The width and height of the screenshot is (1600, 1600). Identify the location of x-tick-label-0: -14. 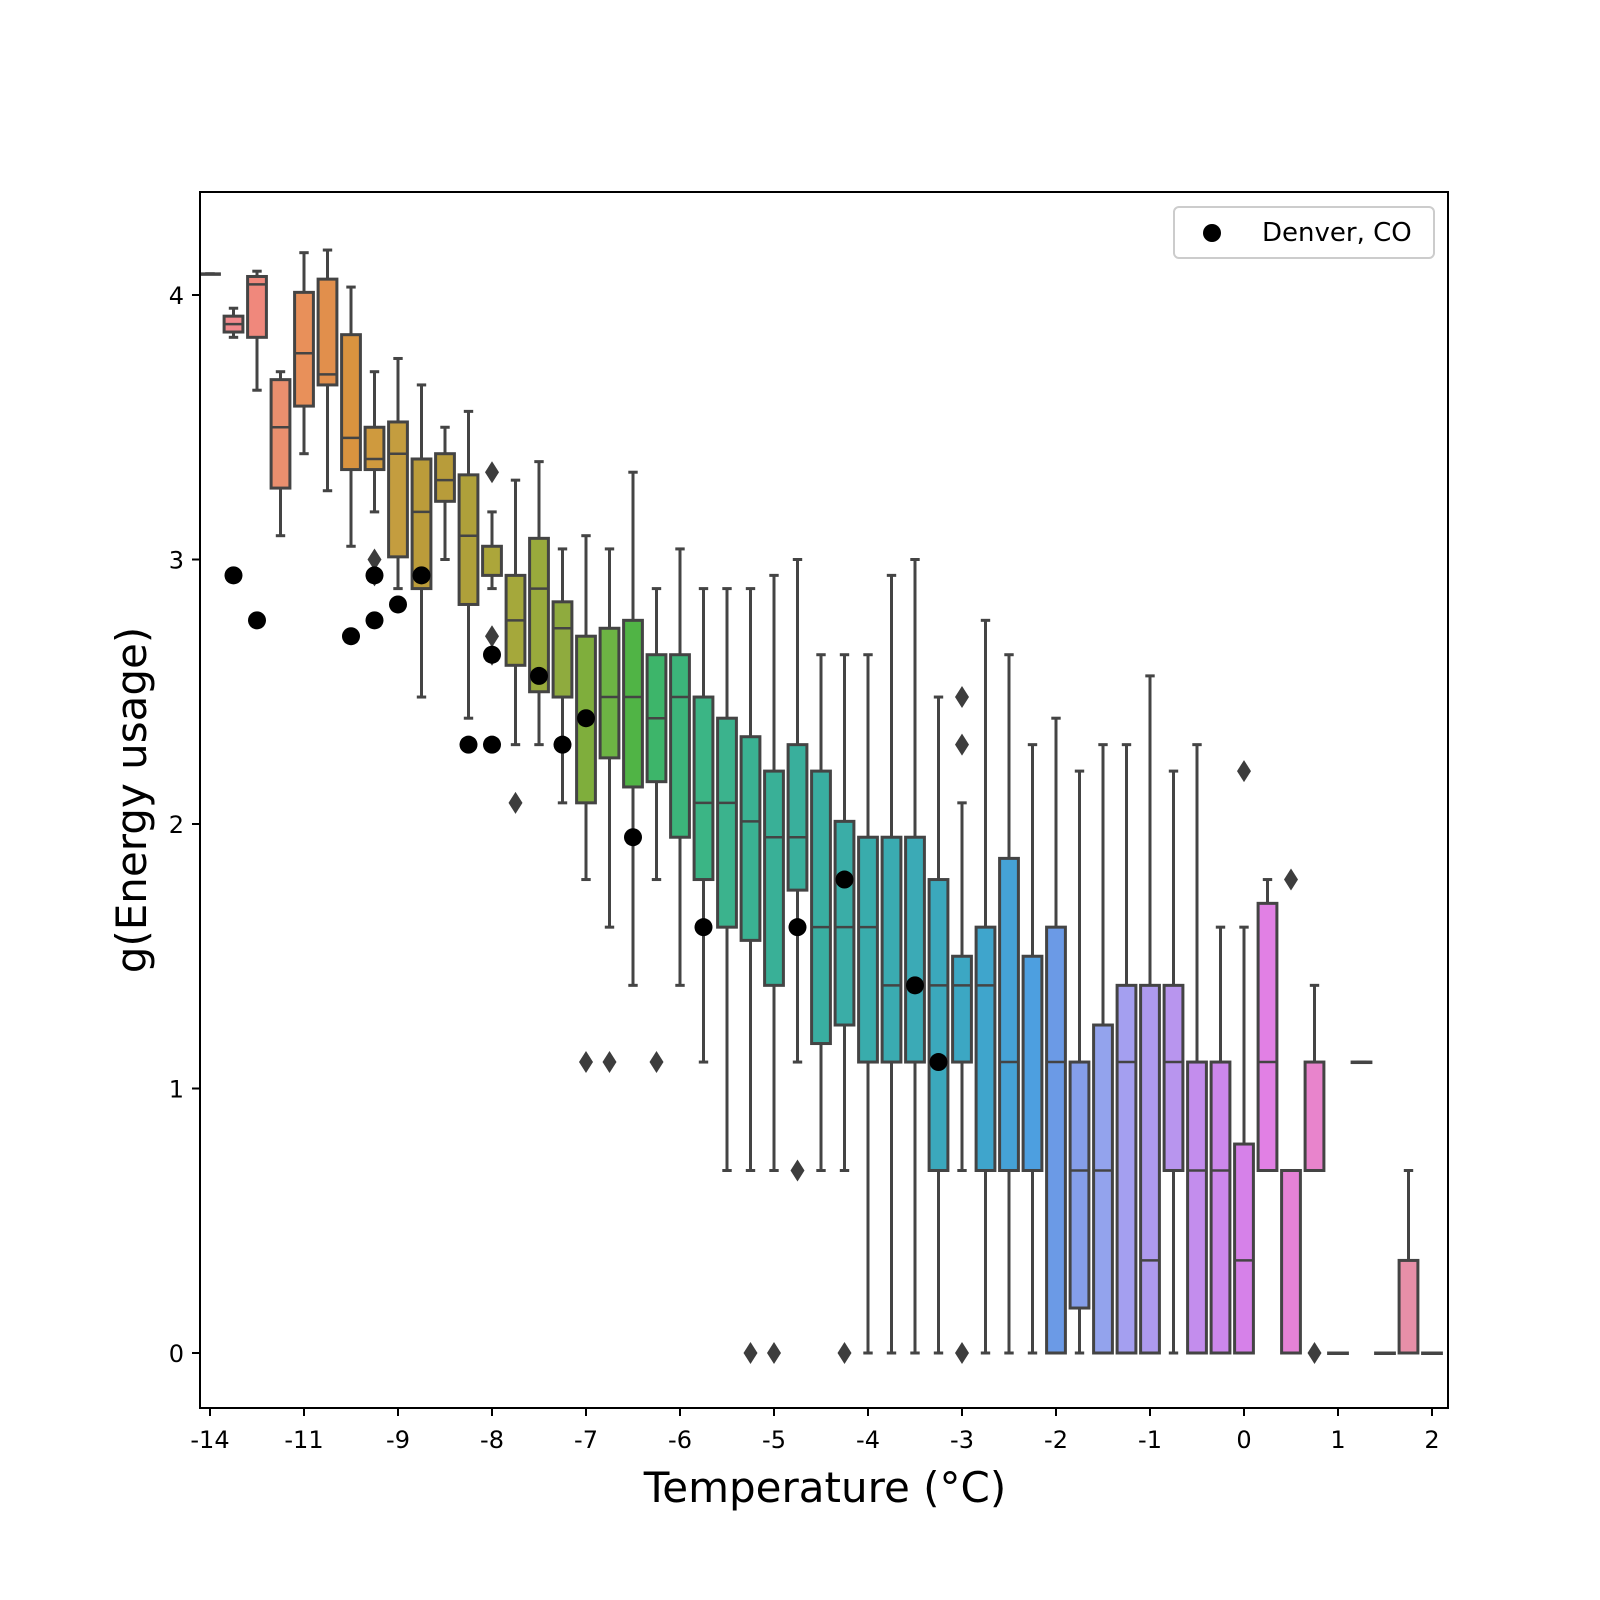
(209, 1440).